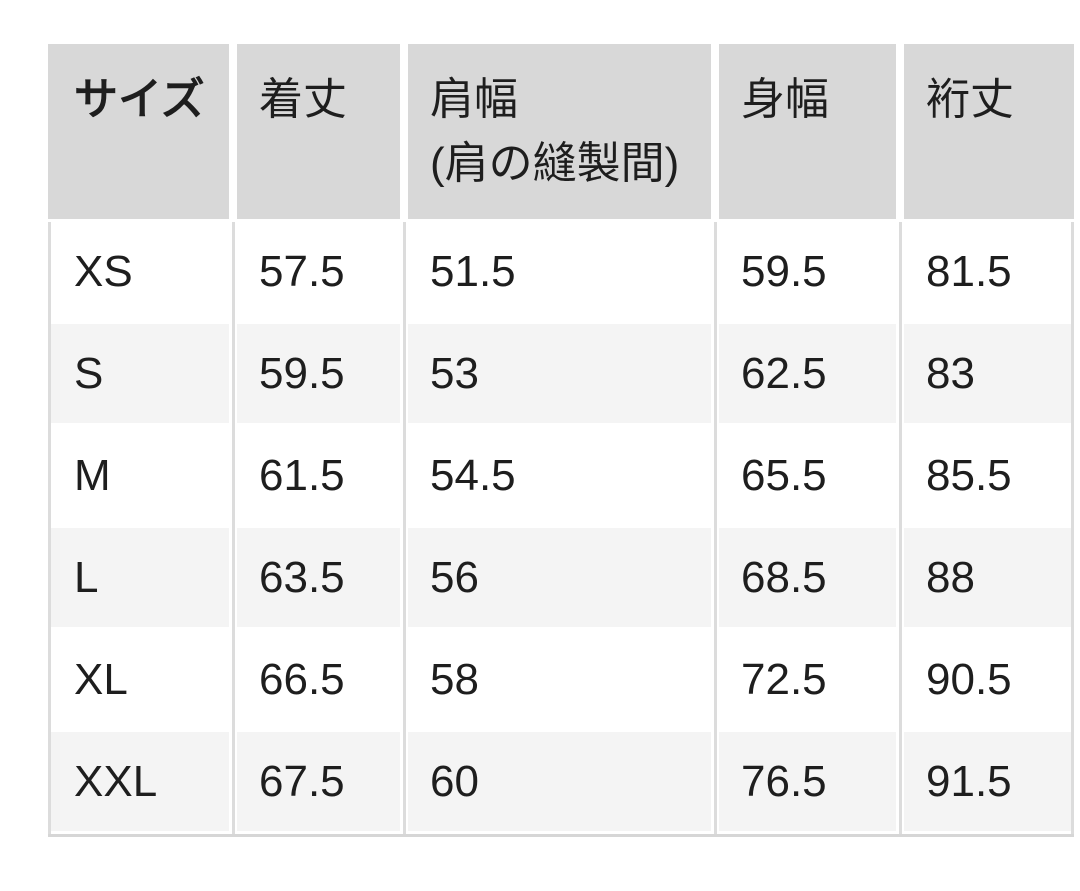  Describe the element at coordinates (807, 131) in the screenshot. I see `column-header-chest-width: 身幅` at that location.